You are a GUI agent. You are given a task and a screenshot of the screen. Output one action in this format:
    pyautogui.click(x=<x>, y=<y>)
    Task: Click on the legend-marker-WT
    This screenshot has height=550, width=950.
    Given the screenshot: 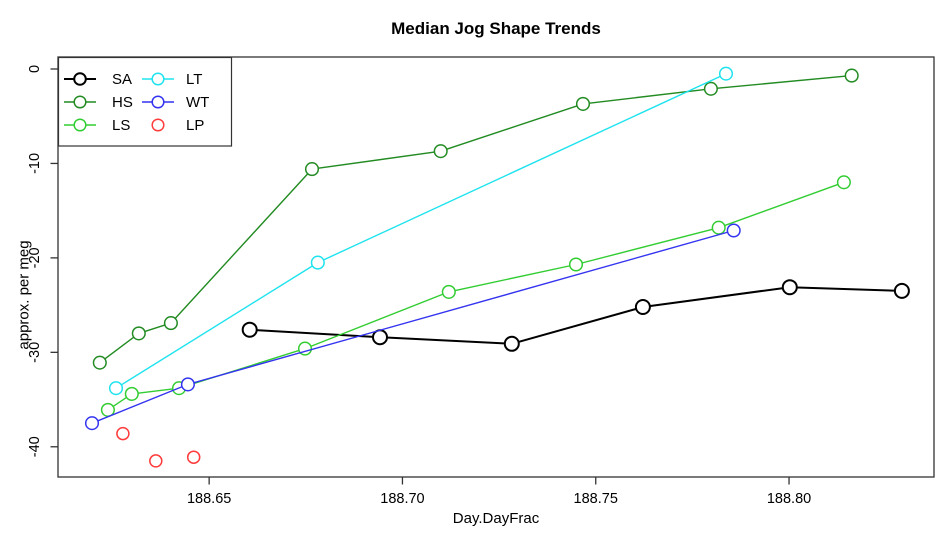 What is the action you would take?
    pyautogui.click(x=158, y=102)
    